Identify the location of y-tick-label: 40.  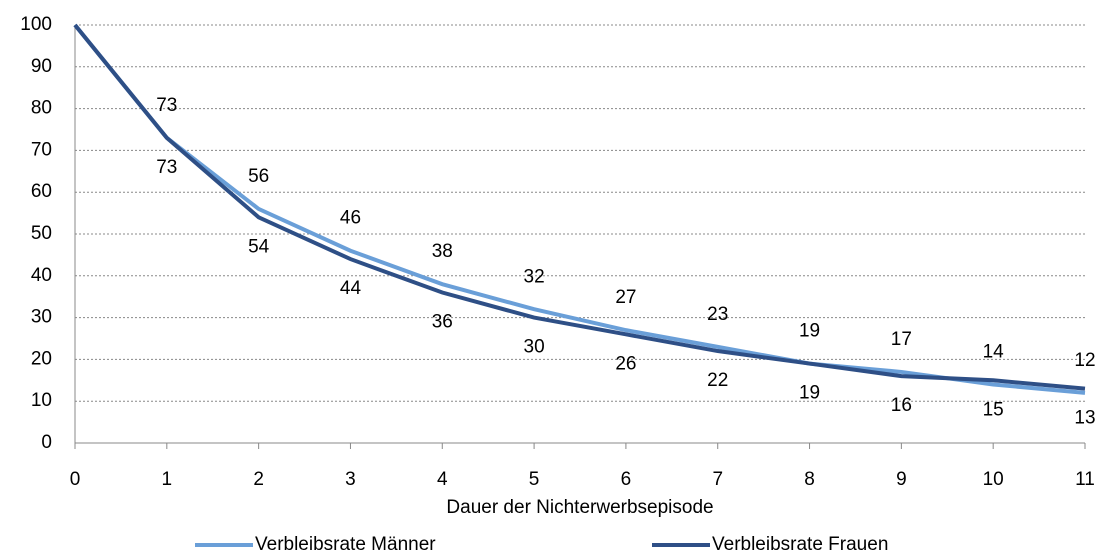
(41, 275).